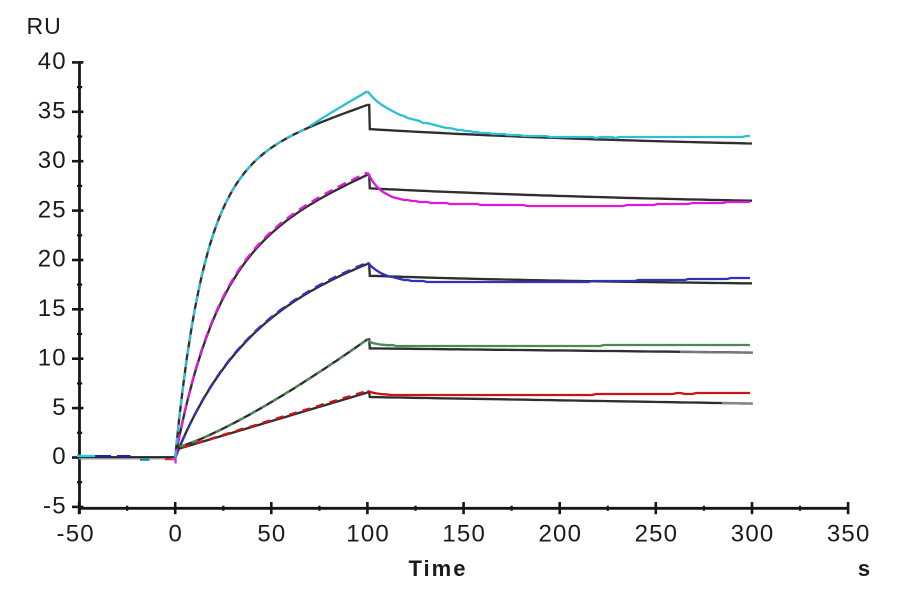  What do you see at coordinates (52, 61) in the screenshot?
I see `svg-text: 40` at bounding box center [52, 61].